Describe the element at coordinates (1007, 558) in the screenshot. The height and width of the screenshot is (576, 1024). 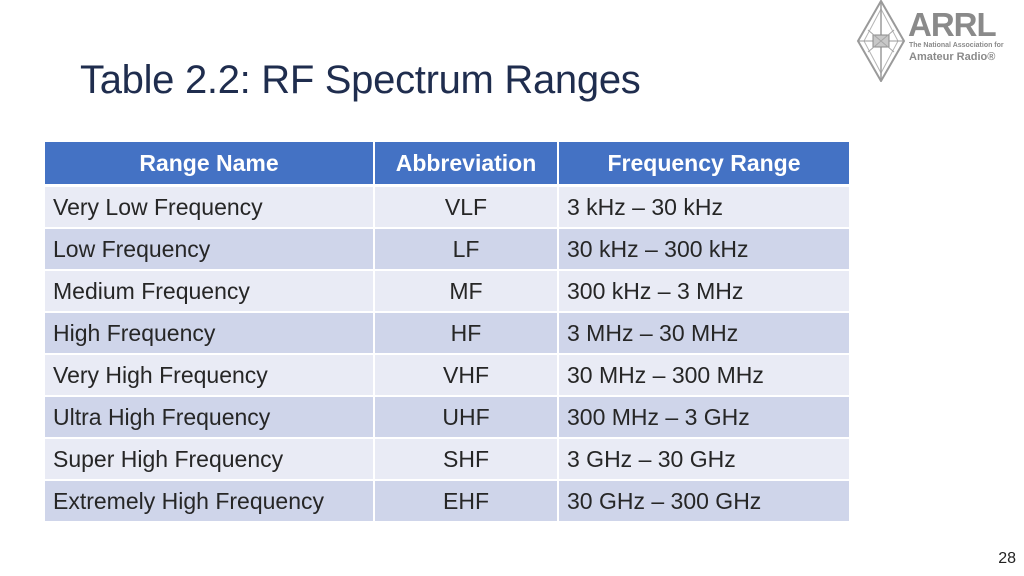
I see `page-number: 28` at that location.